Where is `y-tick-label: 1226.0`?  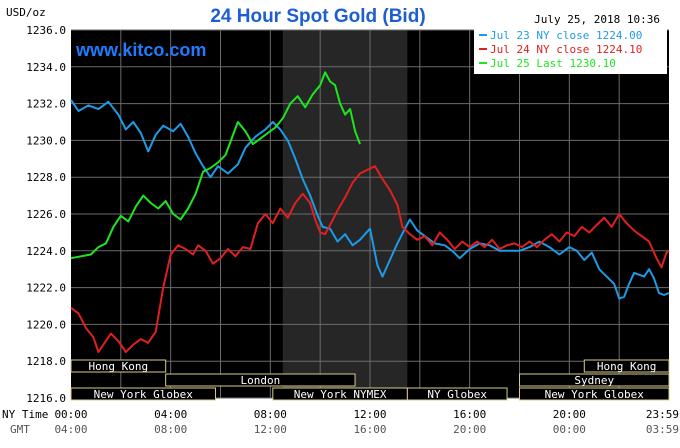
y-tick-label: 1226.0 is located at coordinates (46, 214).